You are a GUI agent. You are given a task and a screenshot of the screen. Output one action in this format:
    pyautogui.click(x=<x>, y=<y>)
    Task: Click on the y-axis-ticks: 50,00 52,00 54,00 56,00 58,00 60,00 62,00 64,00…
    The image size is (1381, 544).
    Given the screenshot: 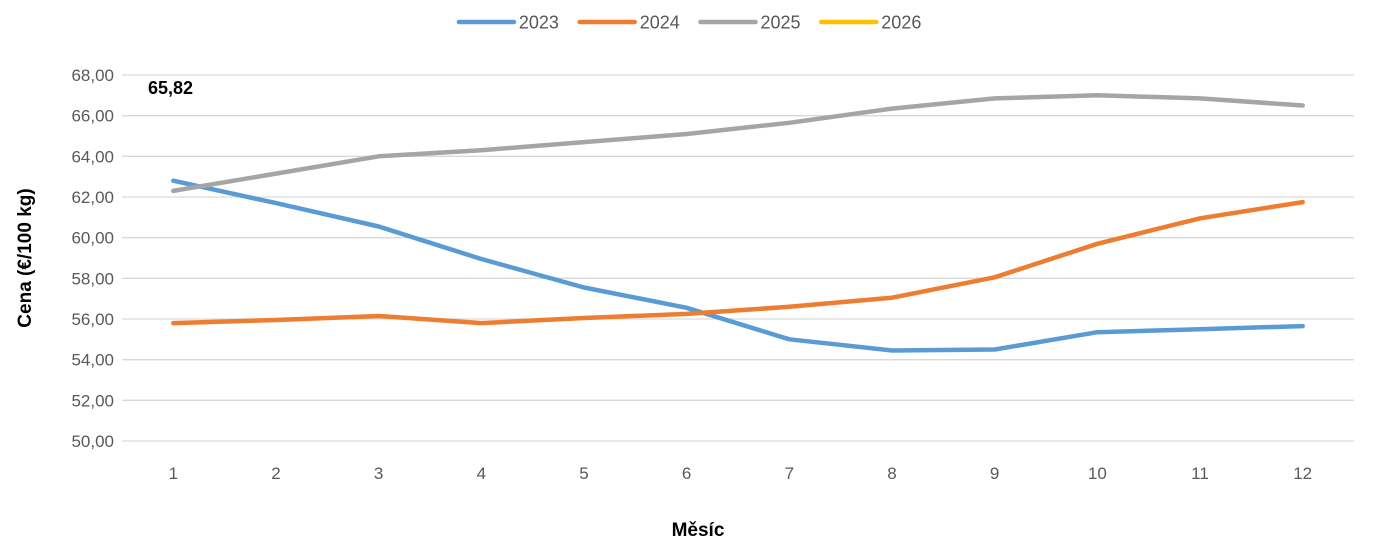 What is the action you would take?
    pyautogui.click(x=92, y=258)
    